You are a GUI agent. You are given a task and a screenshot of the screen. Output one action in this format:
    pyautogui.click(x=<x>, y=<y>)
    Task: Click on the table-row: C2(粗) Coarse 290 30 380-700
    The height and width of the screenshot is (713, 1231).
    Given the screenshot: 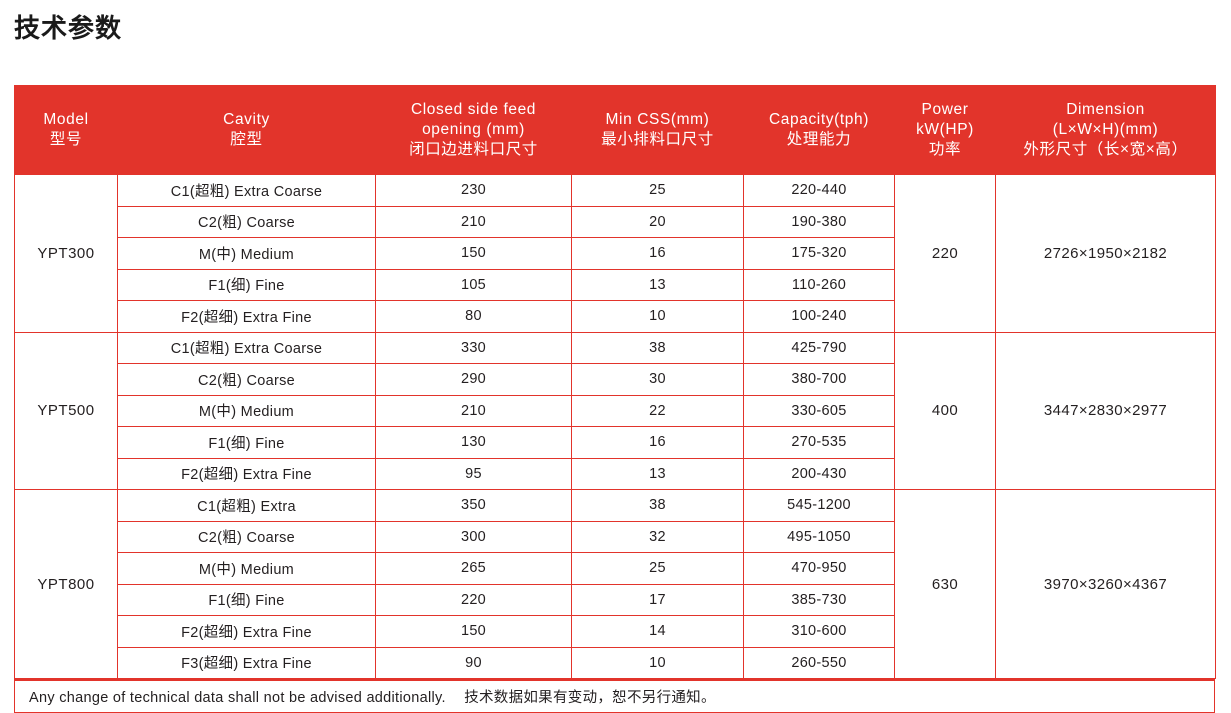 What is the action you would take?
    pyautogui.click(x=615, y=379)
    